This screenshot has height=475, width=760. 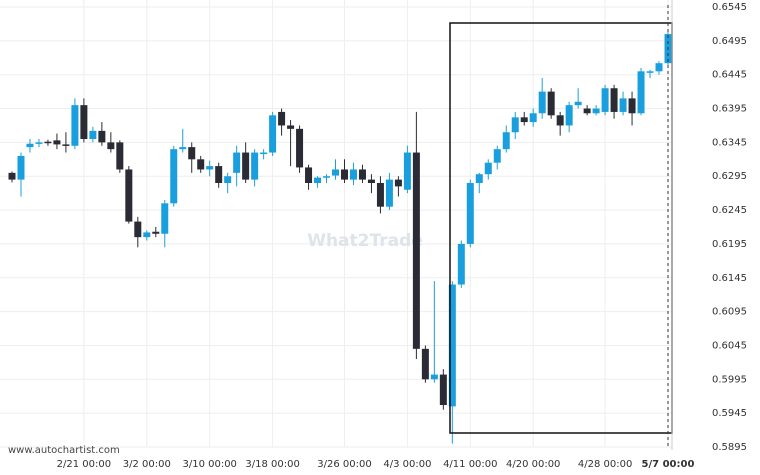 What do you see at coordinates (729, 176) in the screenshot?
I see `y-tick-label: 0.6295` at bounding box center [729, 176].